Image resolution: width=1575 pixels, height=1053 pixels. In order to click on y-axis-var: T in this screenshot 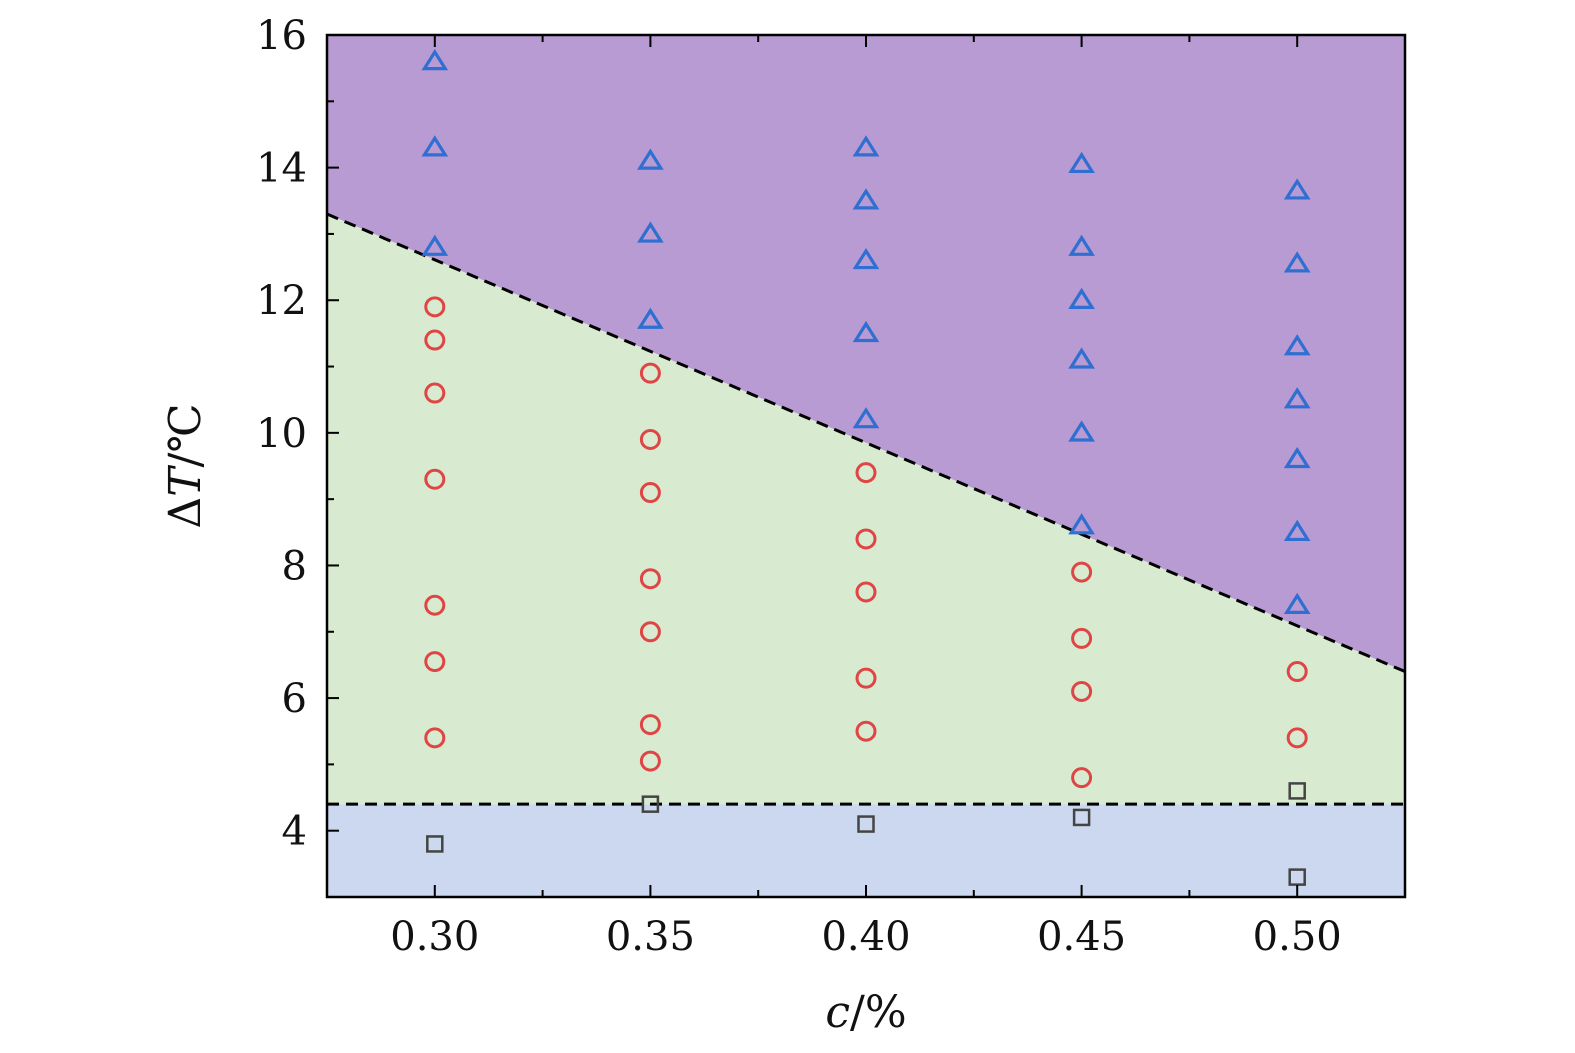, I will do `click(185, 480)`.